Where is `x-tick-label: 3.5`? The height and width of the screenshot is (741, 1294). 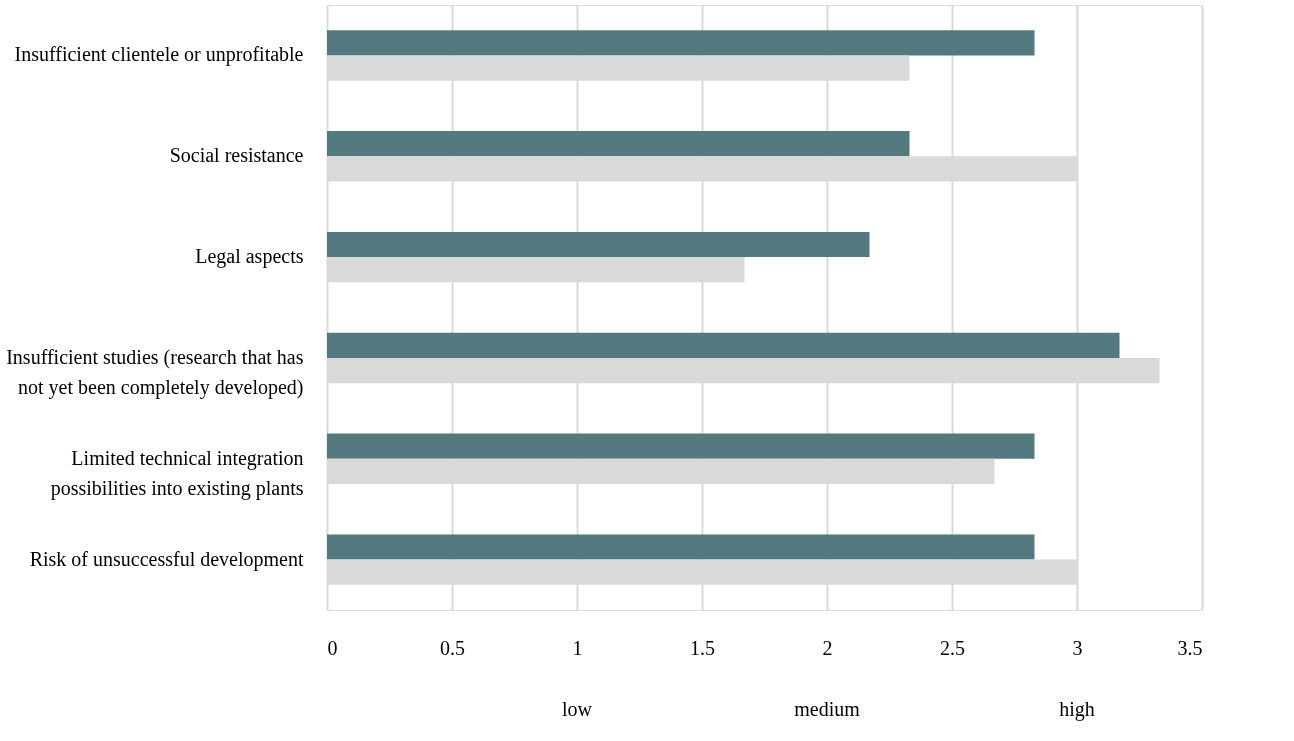
x-tick-label: 3.5 is located at coordinates (1190, 647).